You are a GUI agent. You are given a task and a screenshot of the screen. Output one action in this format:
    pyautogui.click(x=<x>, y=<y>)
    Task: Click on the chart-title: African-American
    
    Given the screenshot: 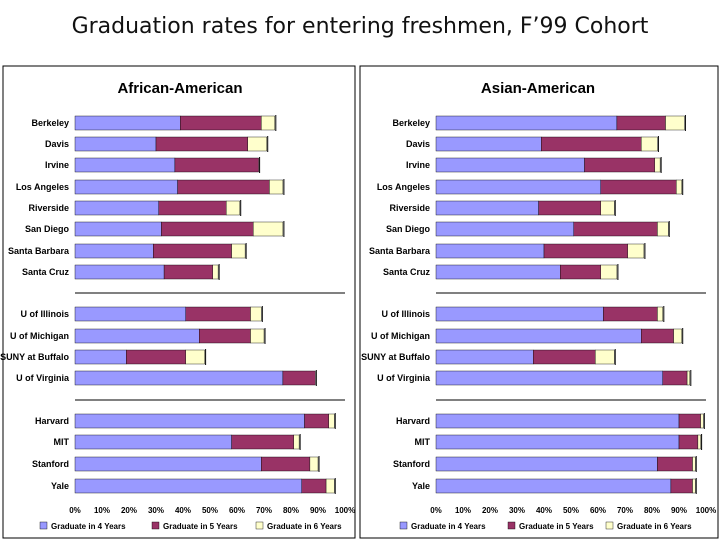 What is the action you would take?
    pyautogui.click(x=179, y=88)
    